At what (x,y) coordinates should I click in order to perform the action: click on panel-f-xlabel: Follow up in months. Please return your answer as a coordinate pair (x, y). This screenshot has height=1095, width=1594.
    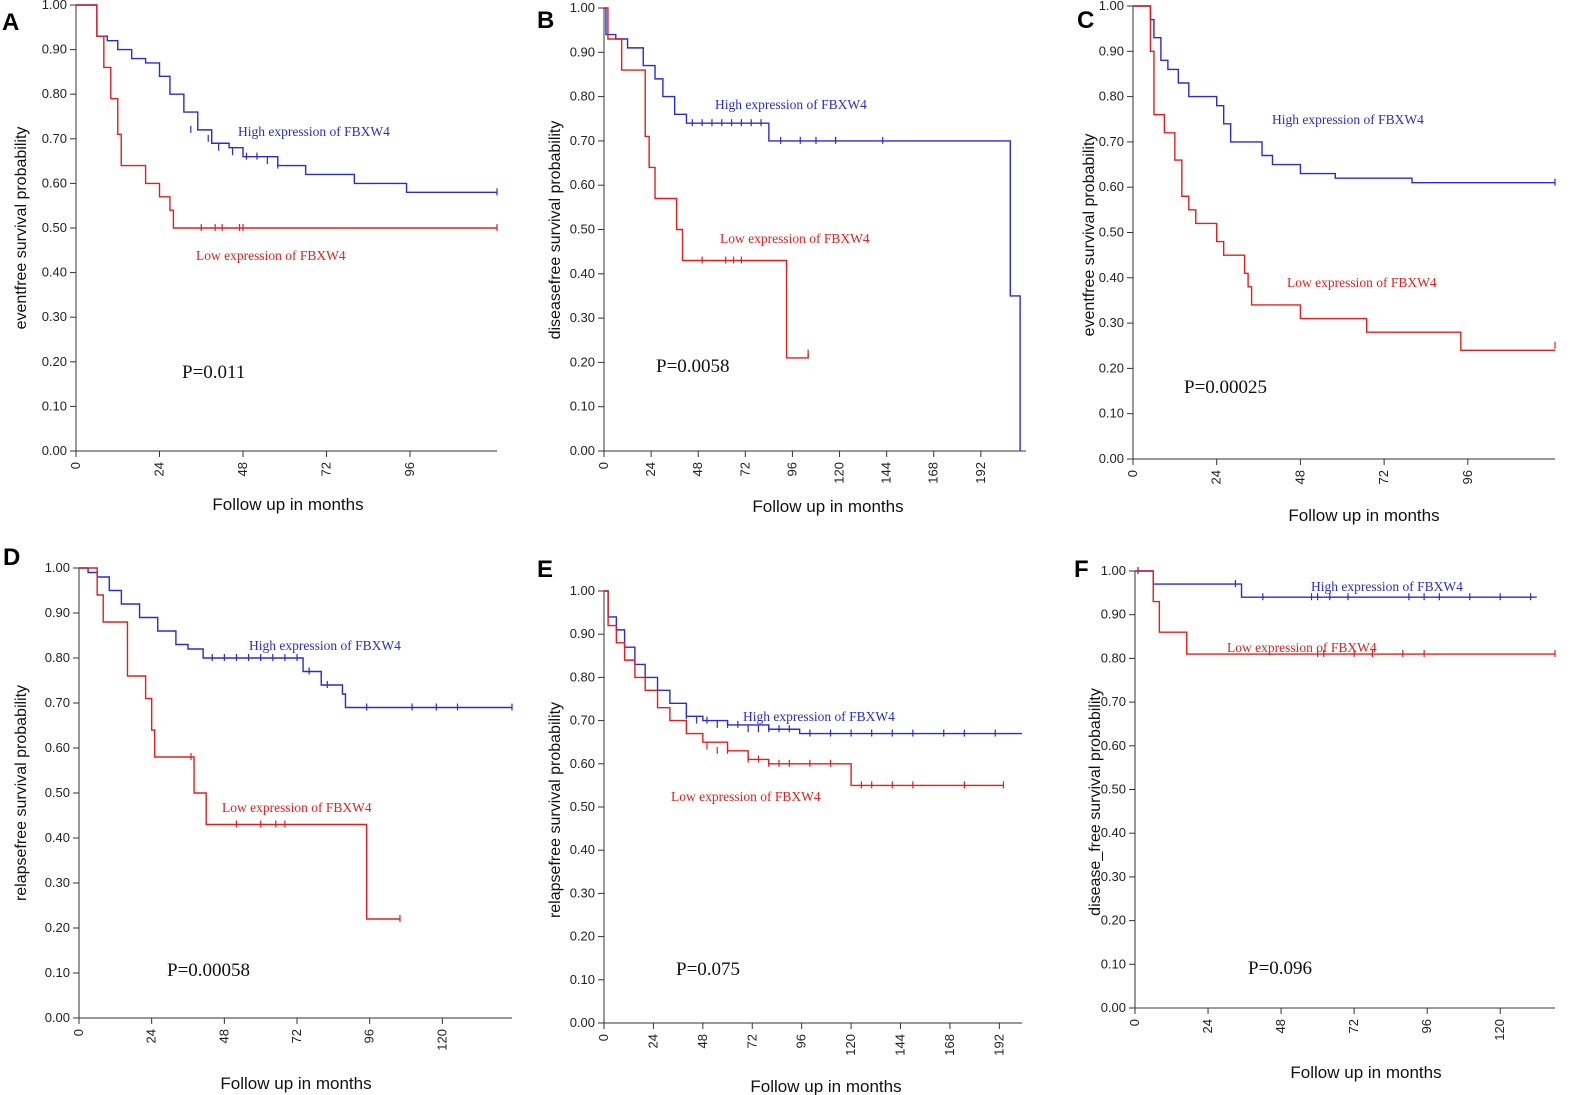
    Looking at the image, I should click on (1365, 1072).